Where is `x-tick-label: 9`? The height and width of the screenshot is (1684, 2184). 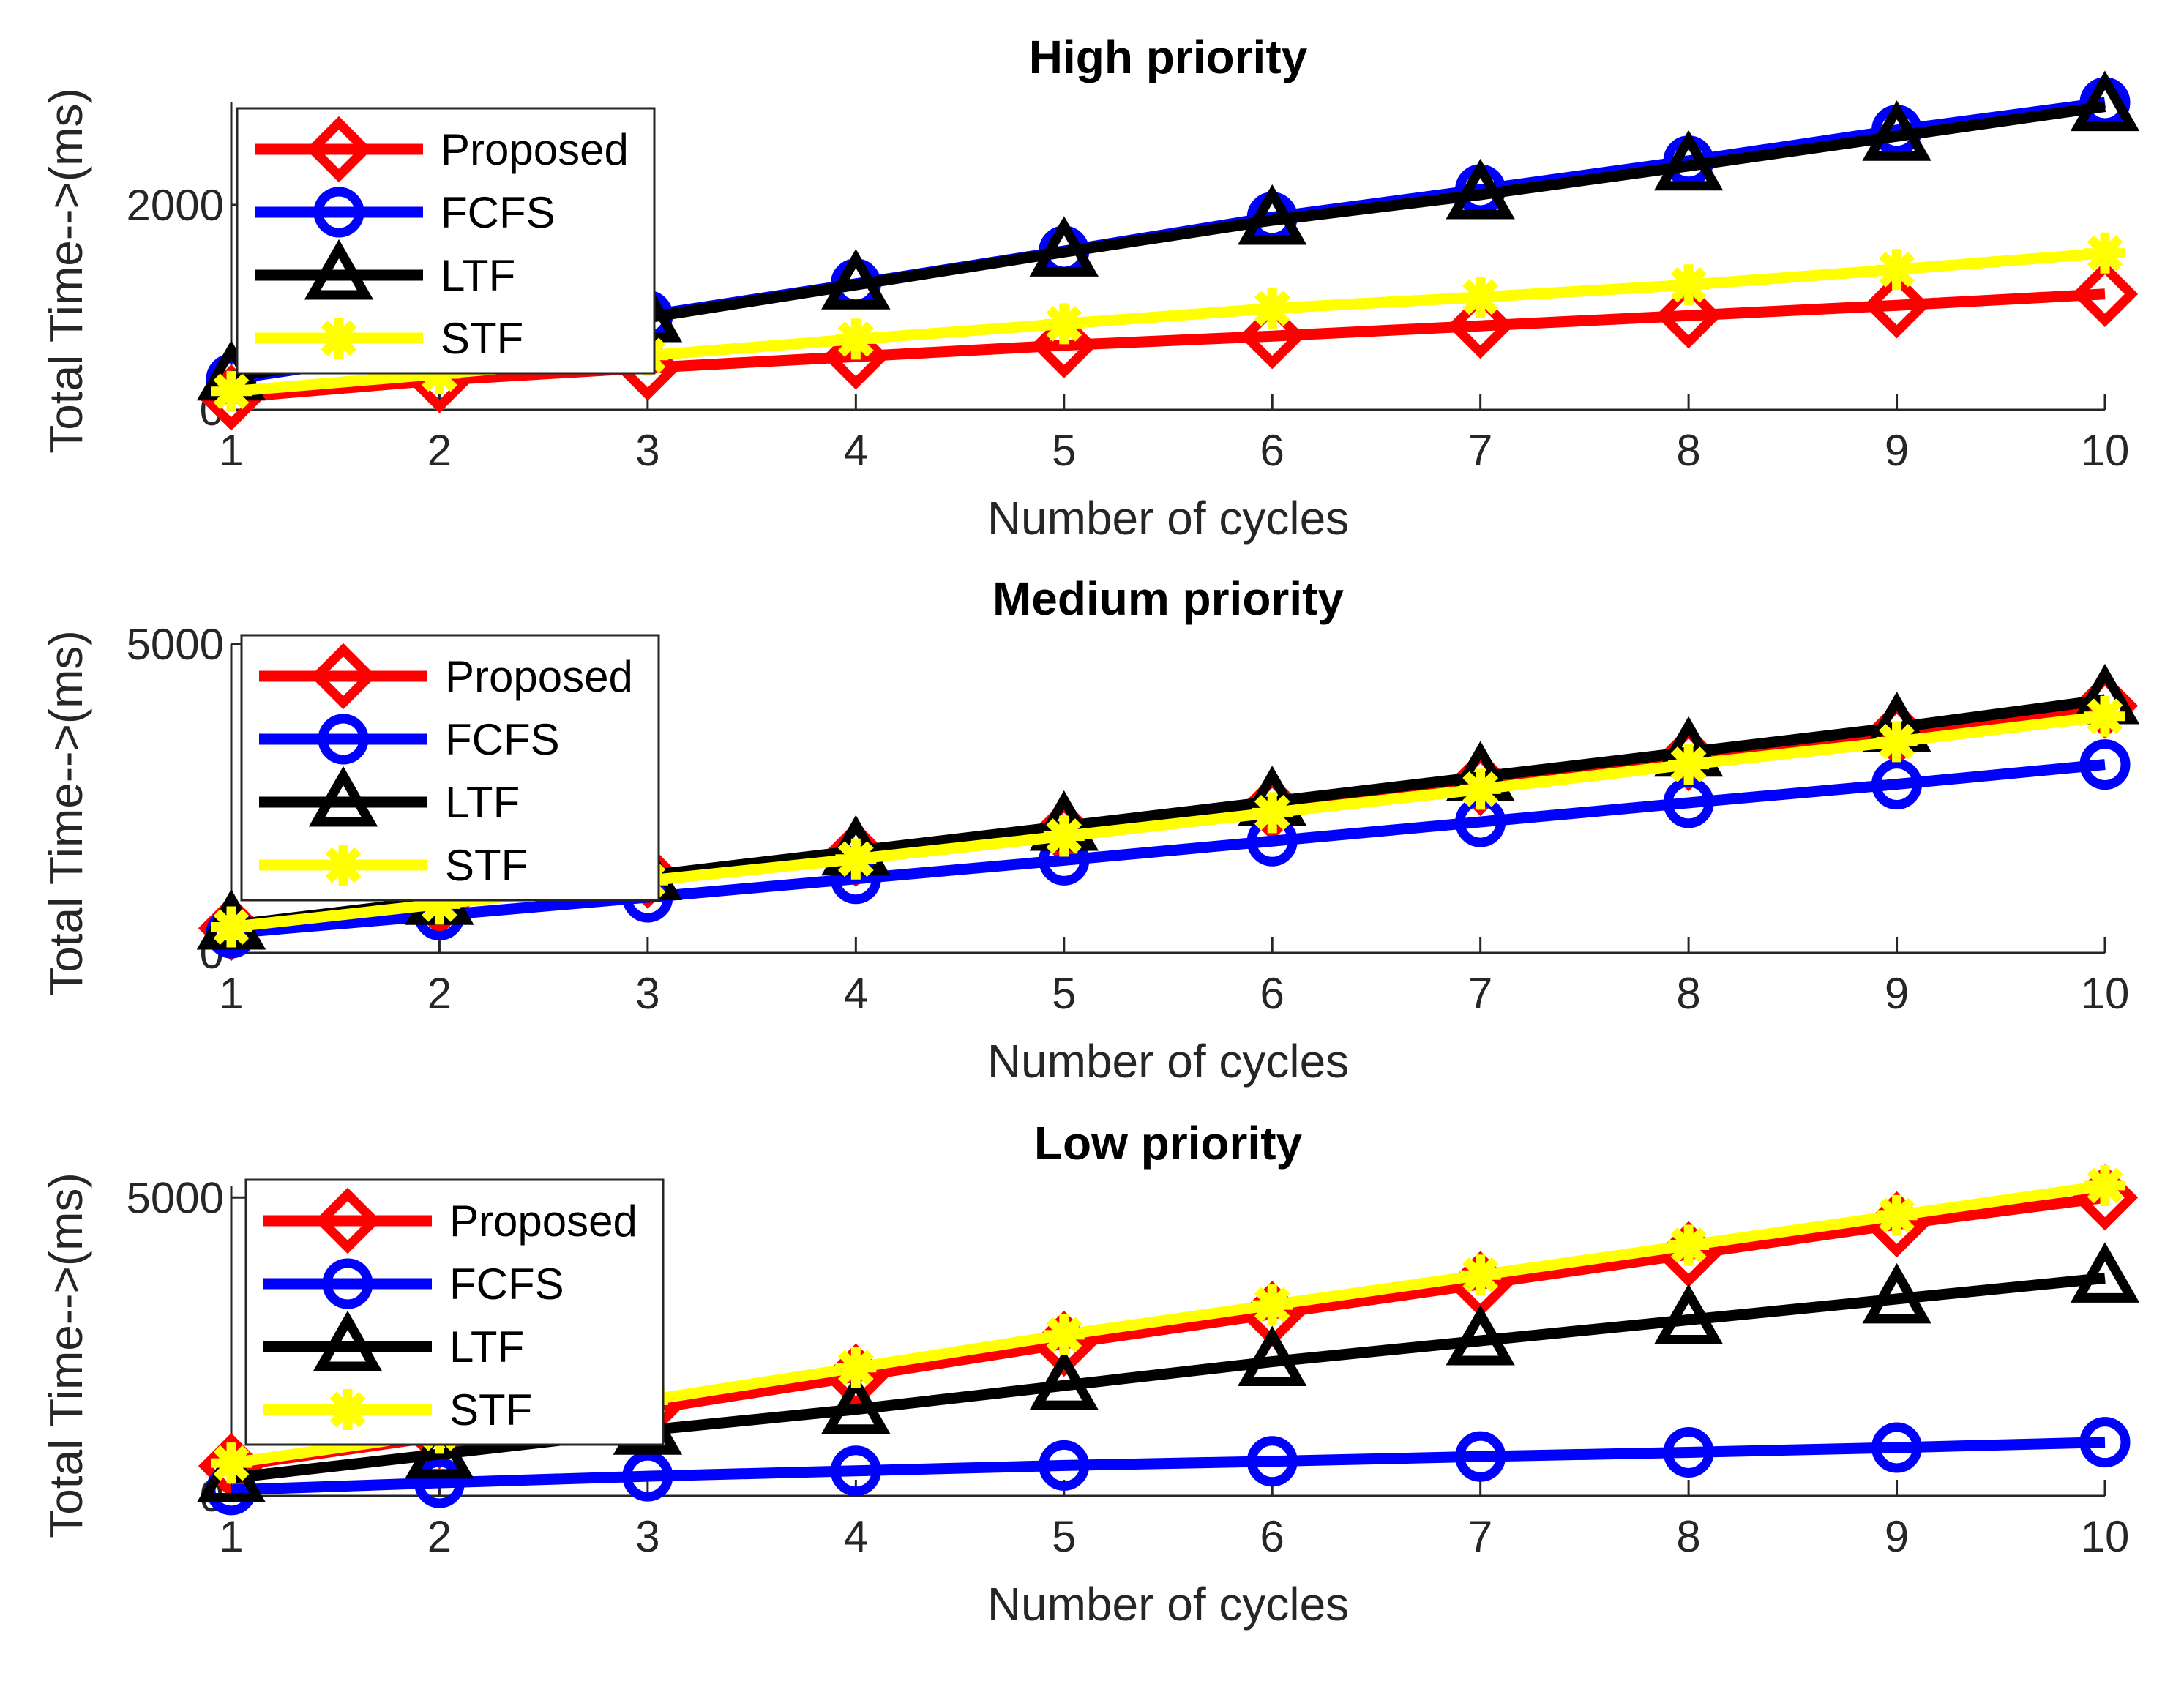 x-tick-label: 9 is located at coordinates (1897, 450).